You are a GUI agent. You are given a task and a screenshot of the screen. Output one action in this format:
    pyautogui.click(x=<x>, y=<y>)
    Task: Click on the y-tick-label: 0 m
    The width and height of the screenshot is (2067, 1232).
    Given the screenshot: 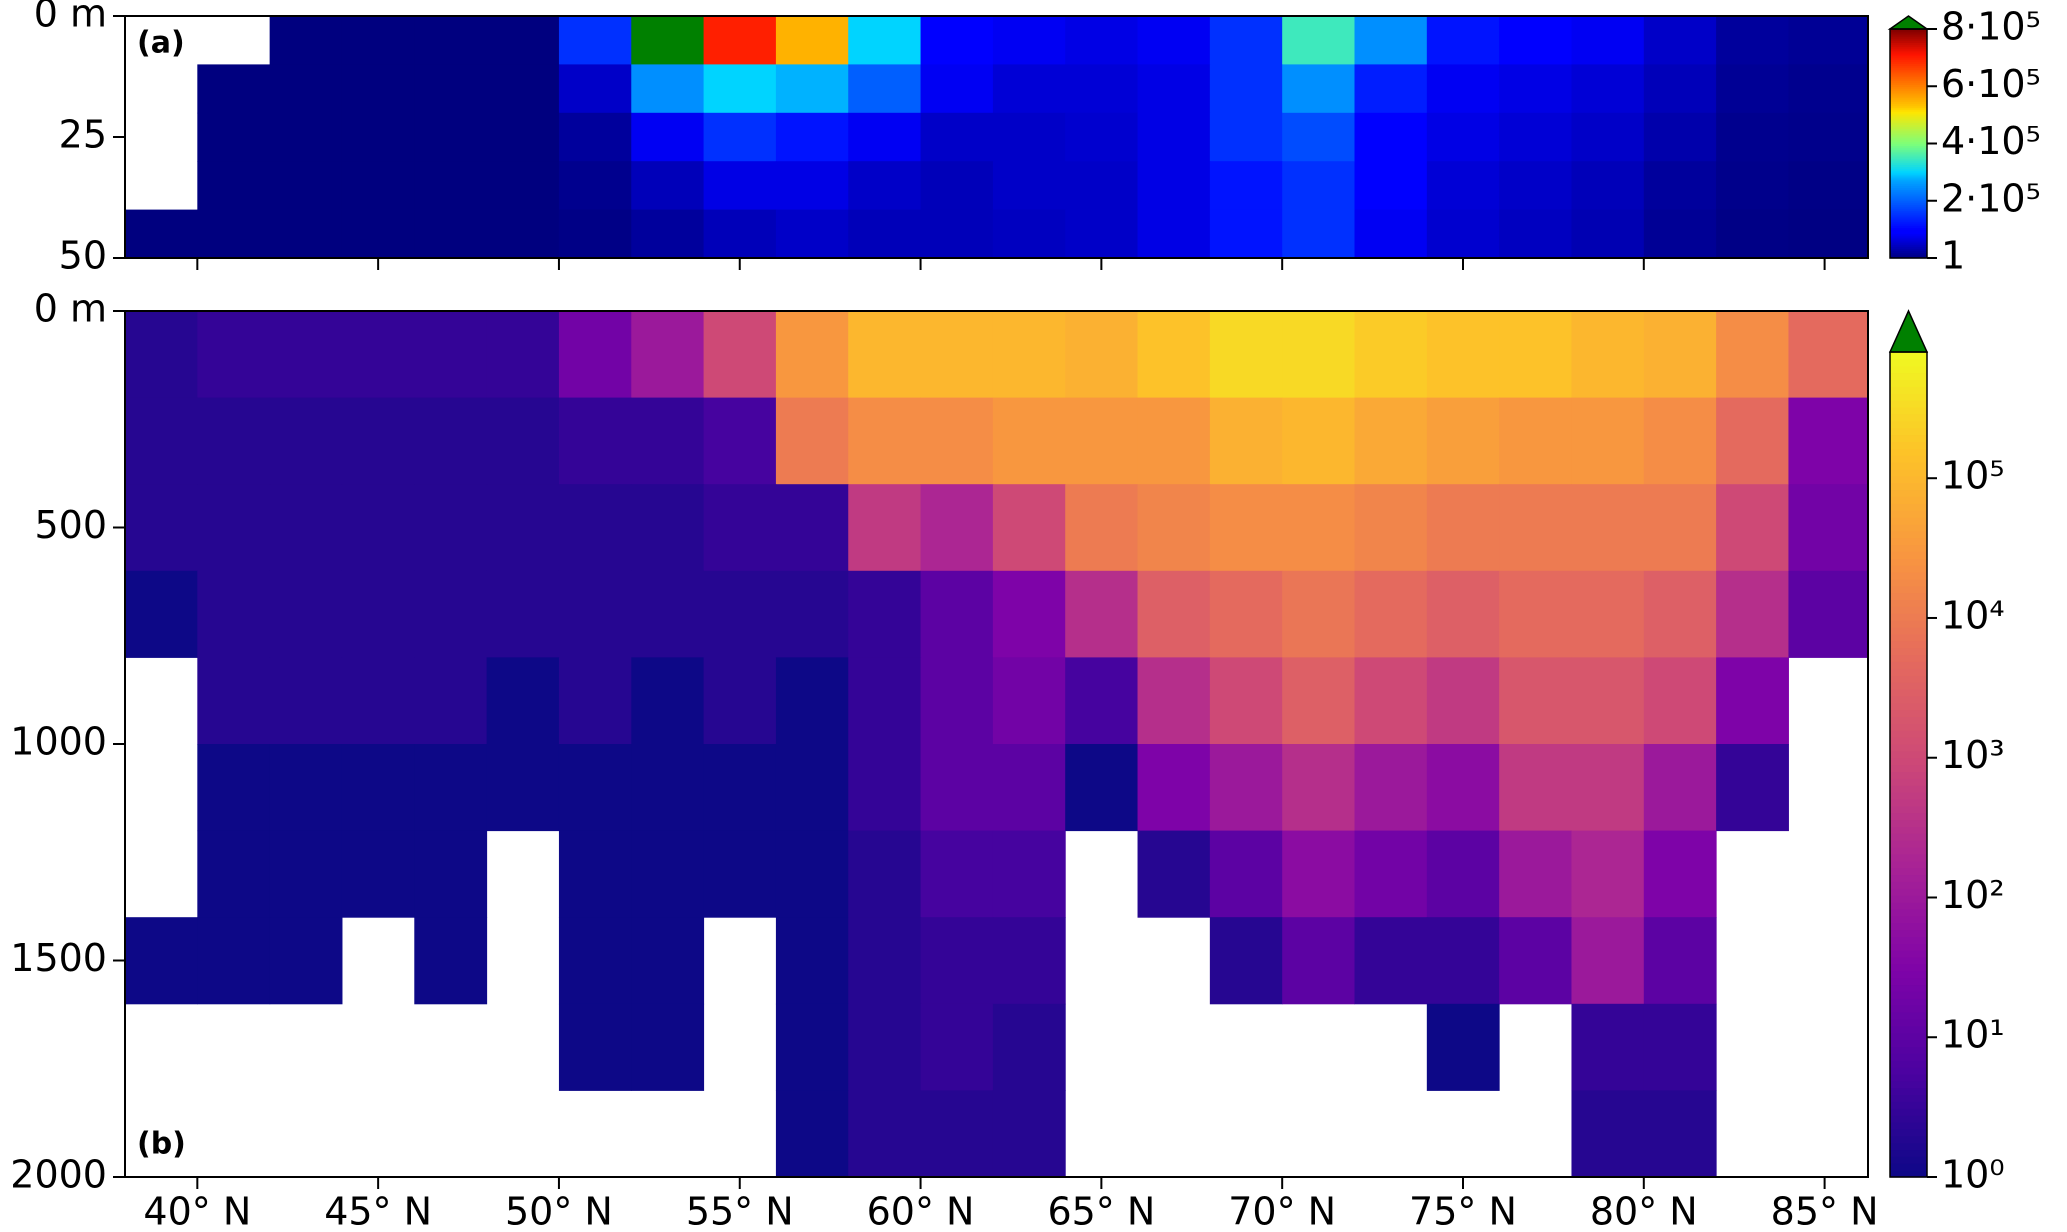 What is the action you would take?
    pyautogui.click(x=70, y=309)
    